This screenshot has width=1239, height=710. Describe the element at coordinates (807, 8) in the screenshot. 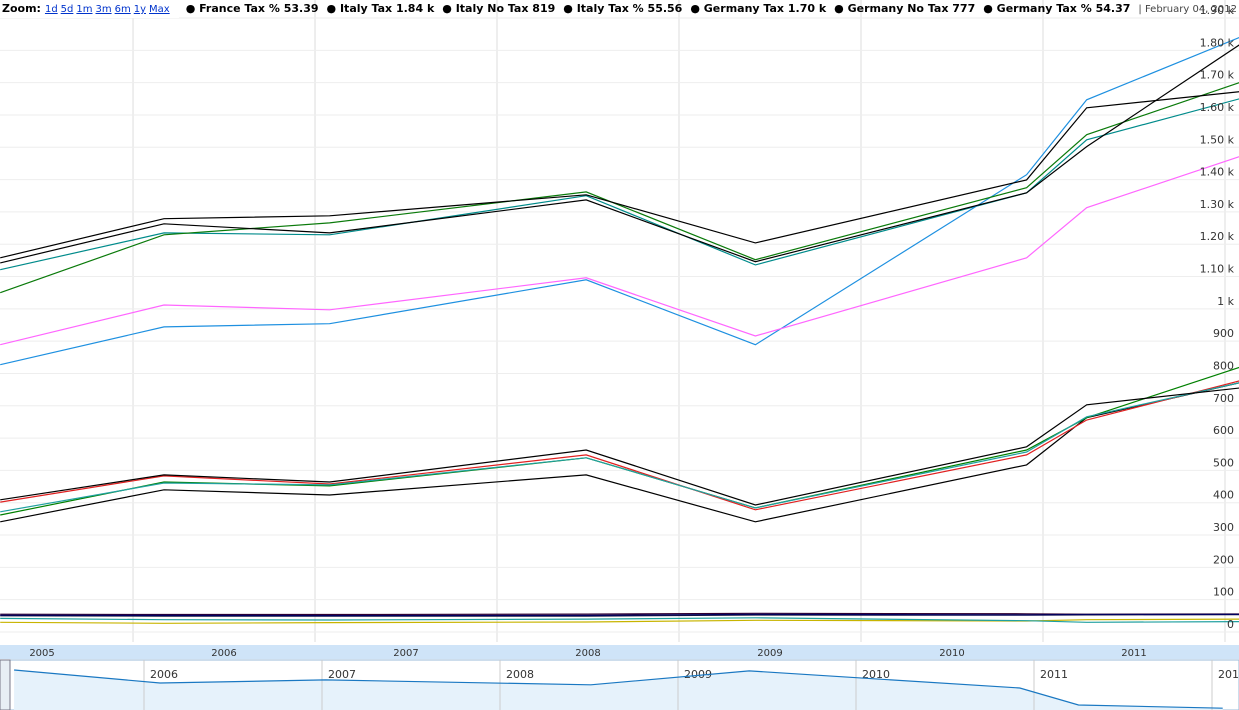

I see `legend-value: 1.70 k` at that location.